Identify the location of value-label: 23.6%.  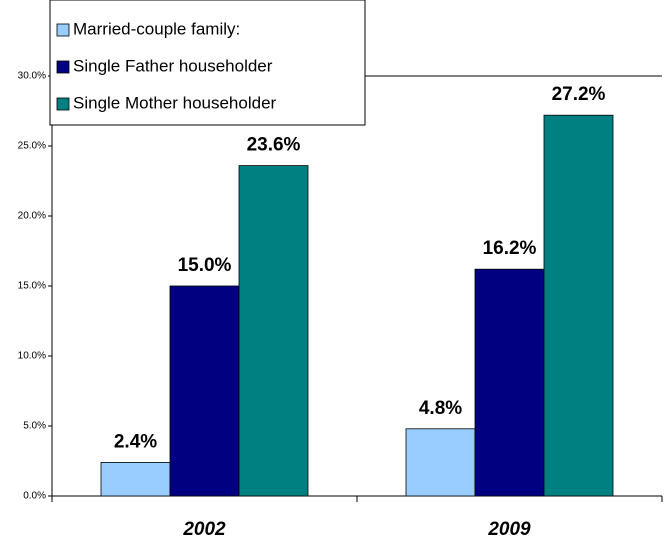
(274, 145).